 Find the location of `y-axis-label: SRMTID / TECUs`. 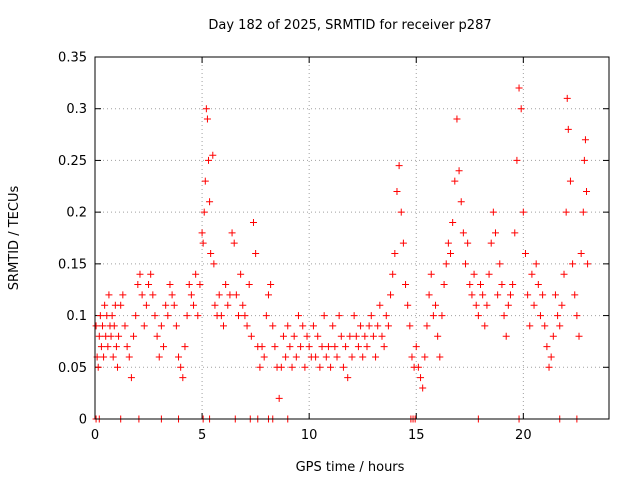

y-axis-label: SRMTID / TECUs is located at coordinates (14, 238).